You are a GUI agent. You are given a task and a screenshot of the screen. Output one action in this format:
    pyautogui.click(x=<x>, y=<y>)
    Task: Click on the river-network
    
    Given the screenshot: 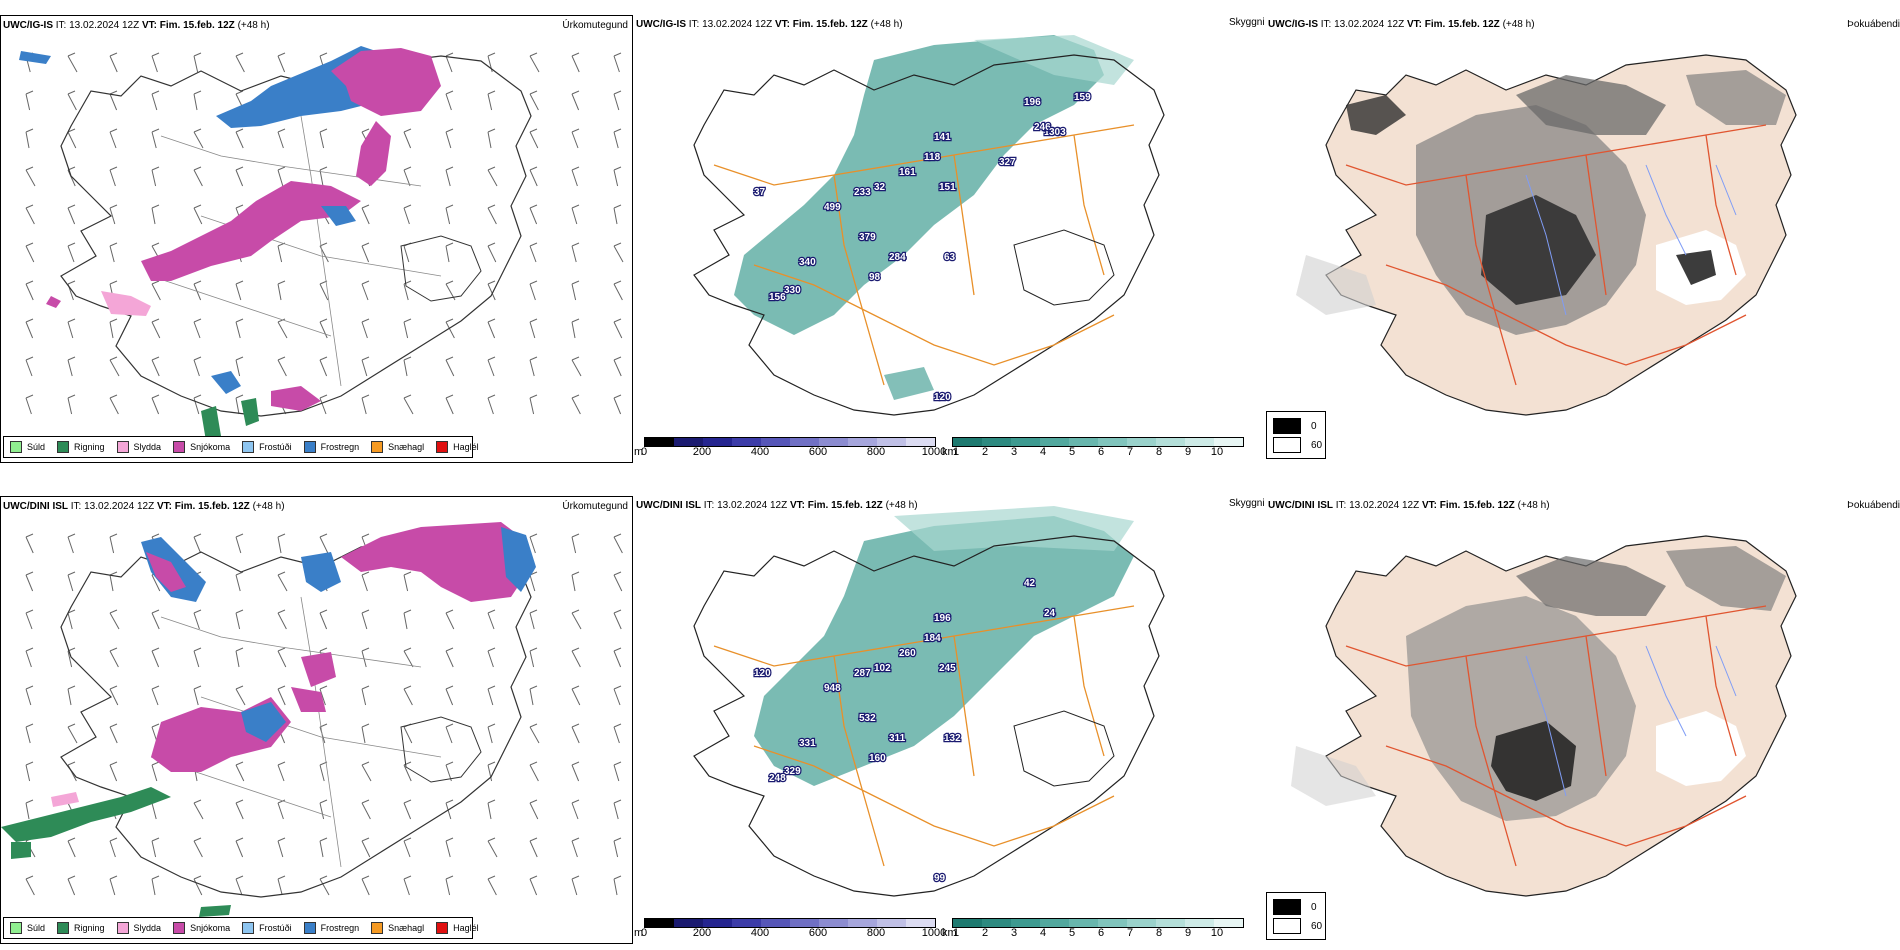 What is the action you would take?
    pyautogui.click(x=1631, y=721)
    